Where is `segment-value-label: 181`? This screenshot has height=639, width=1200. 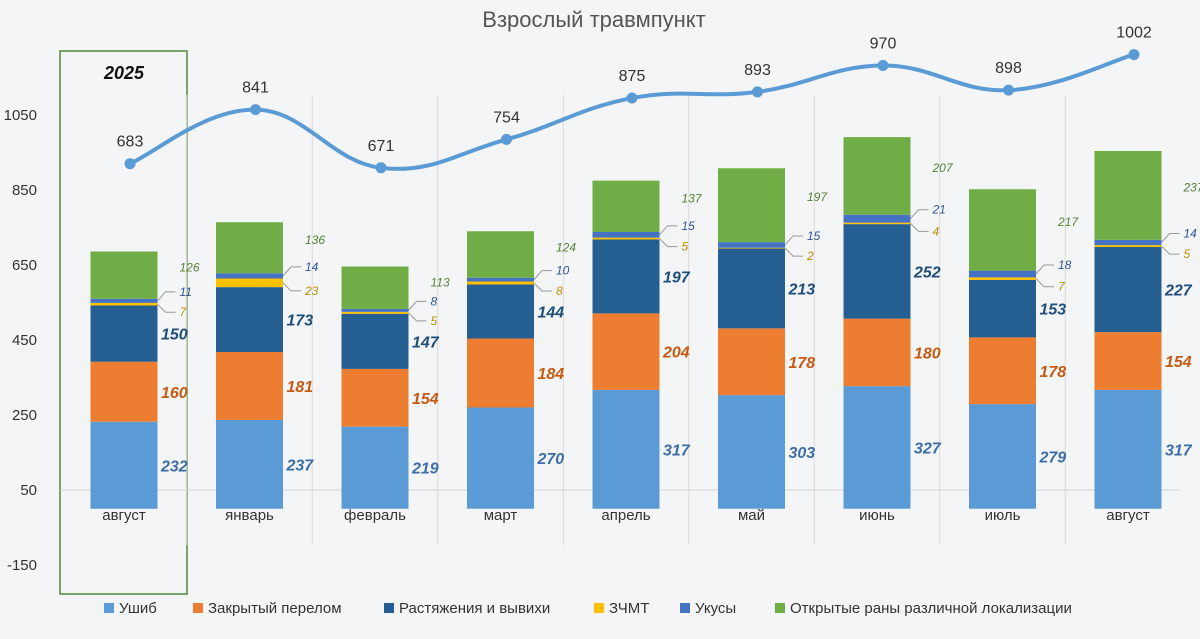 segment-value-label: 181 is located at coordinates (300, 387).